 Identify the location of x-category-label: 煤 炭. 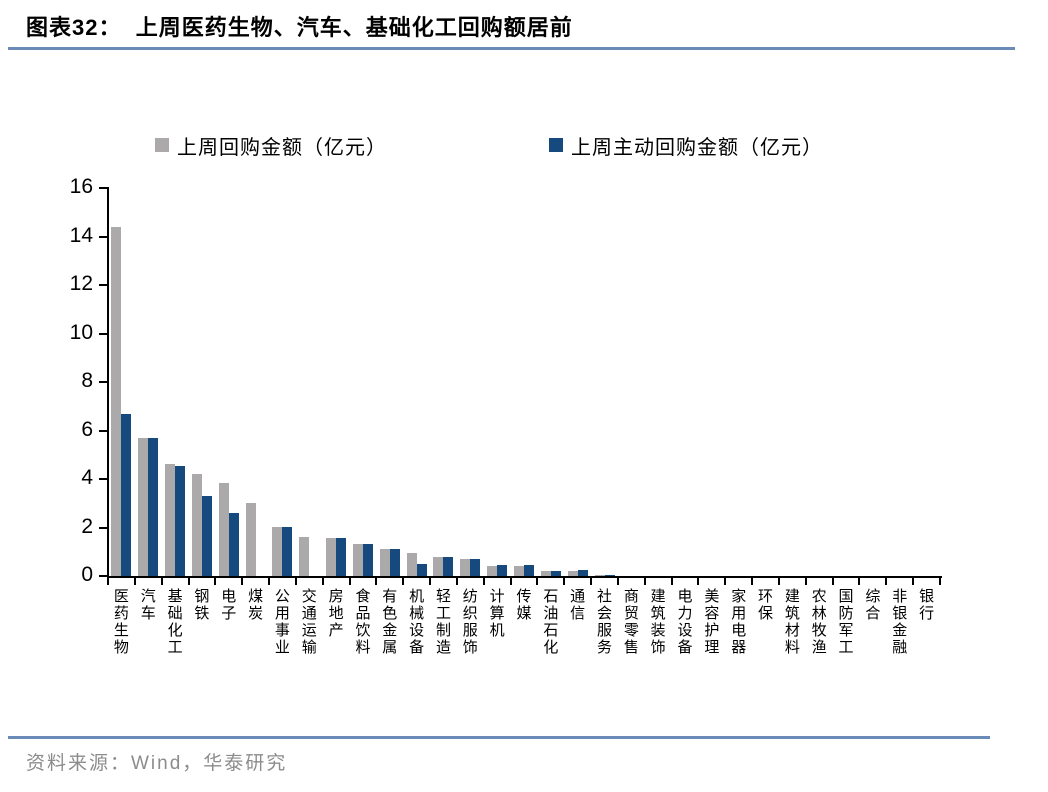
(256, 605).